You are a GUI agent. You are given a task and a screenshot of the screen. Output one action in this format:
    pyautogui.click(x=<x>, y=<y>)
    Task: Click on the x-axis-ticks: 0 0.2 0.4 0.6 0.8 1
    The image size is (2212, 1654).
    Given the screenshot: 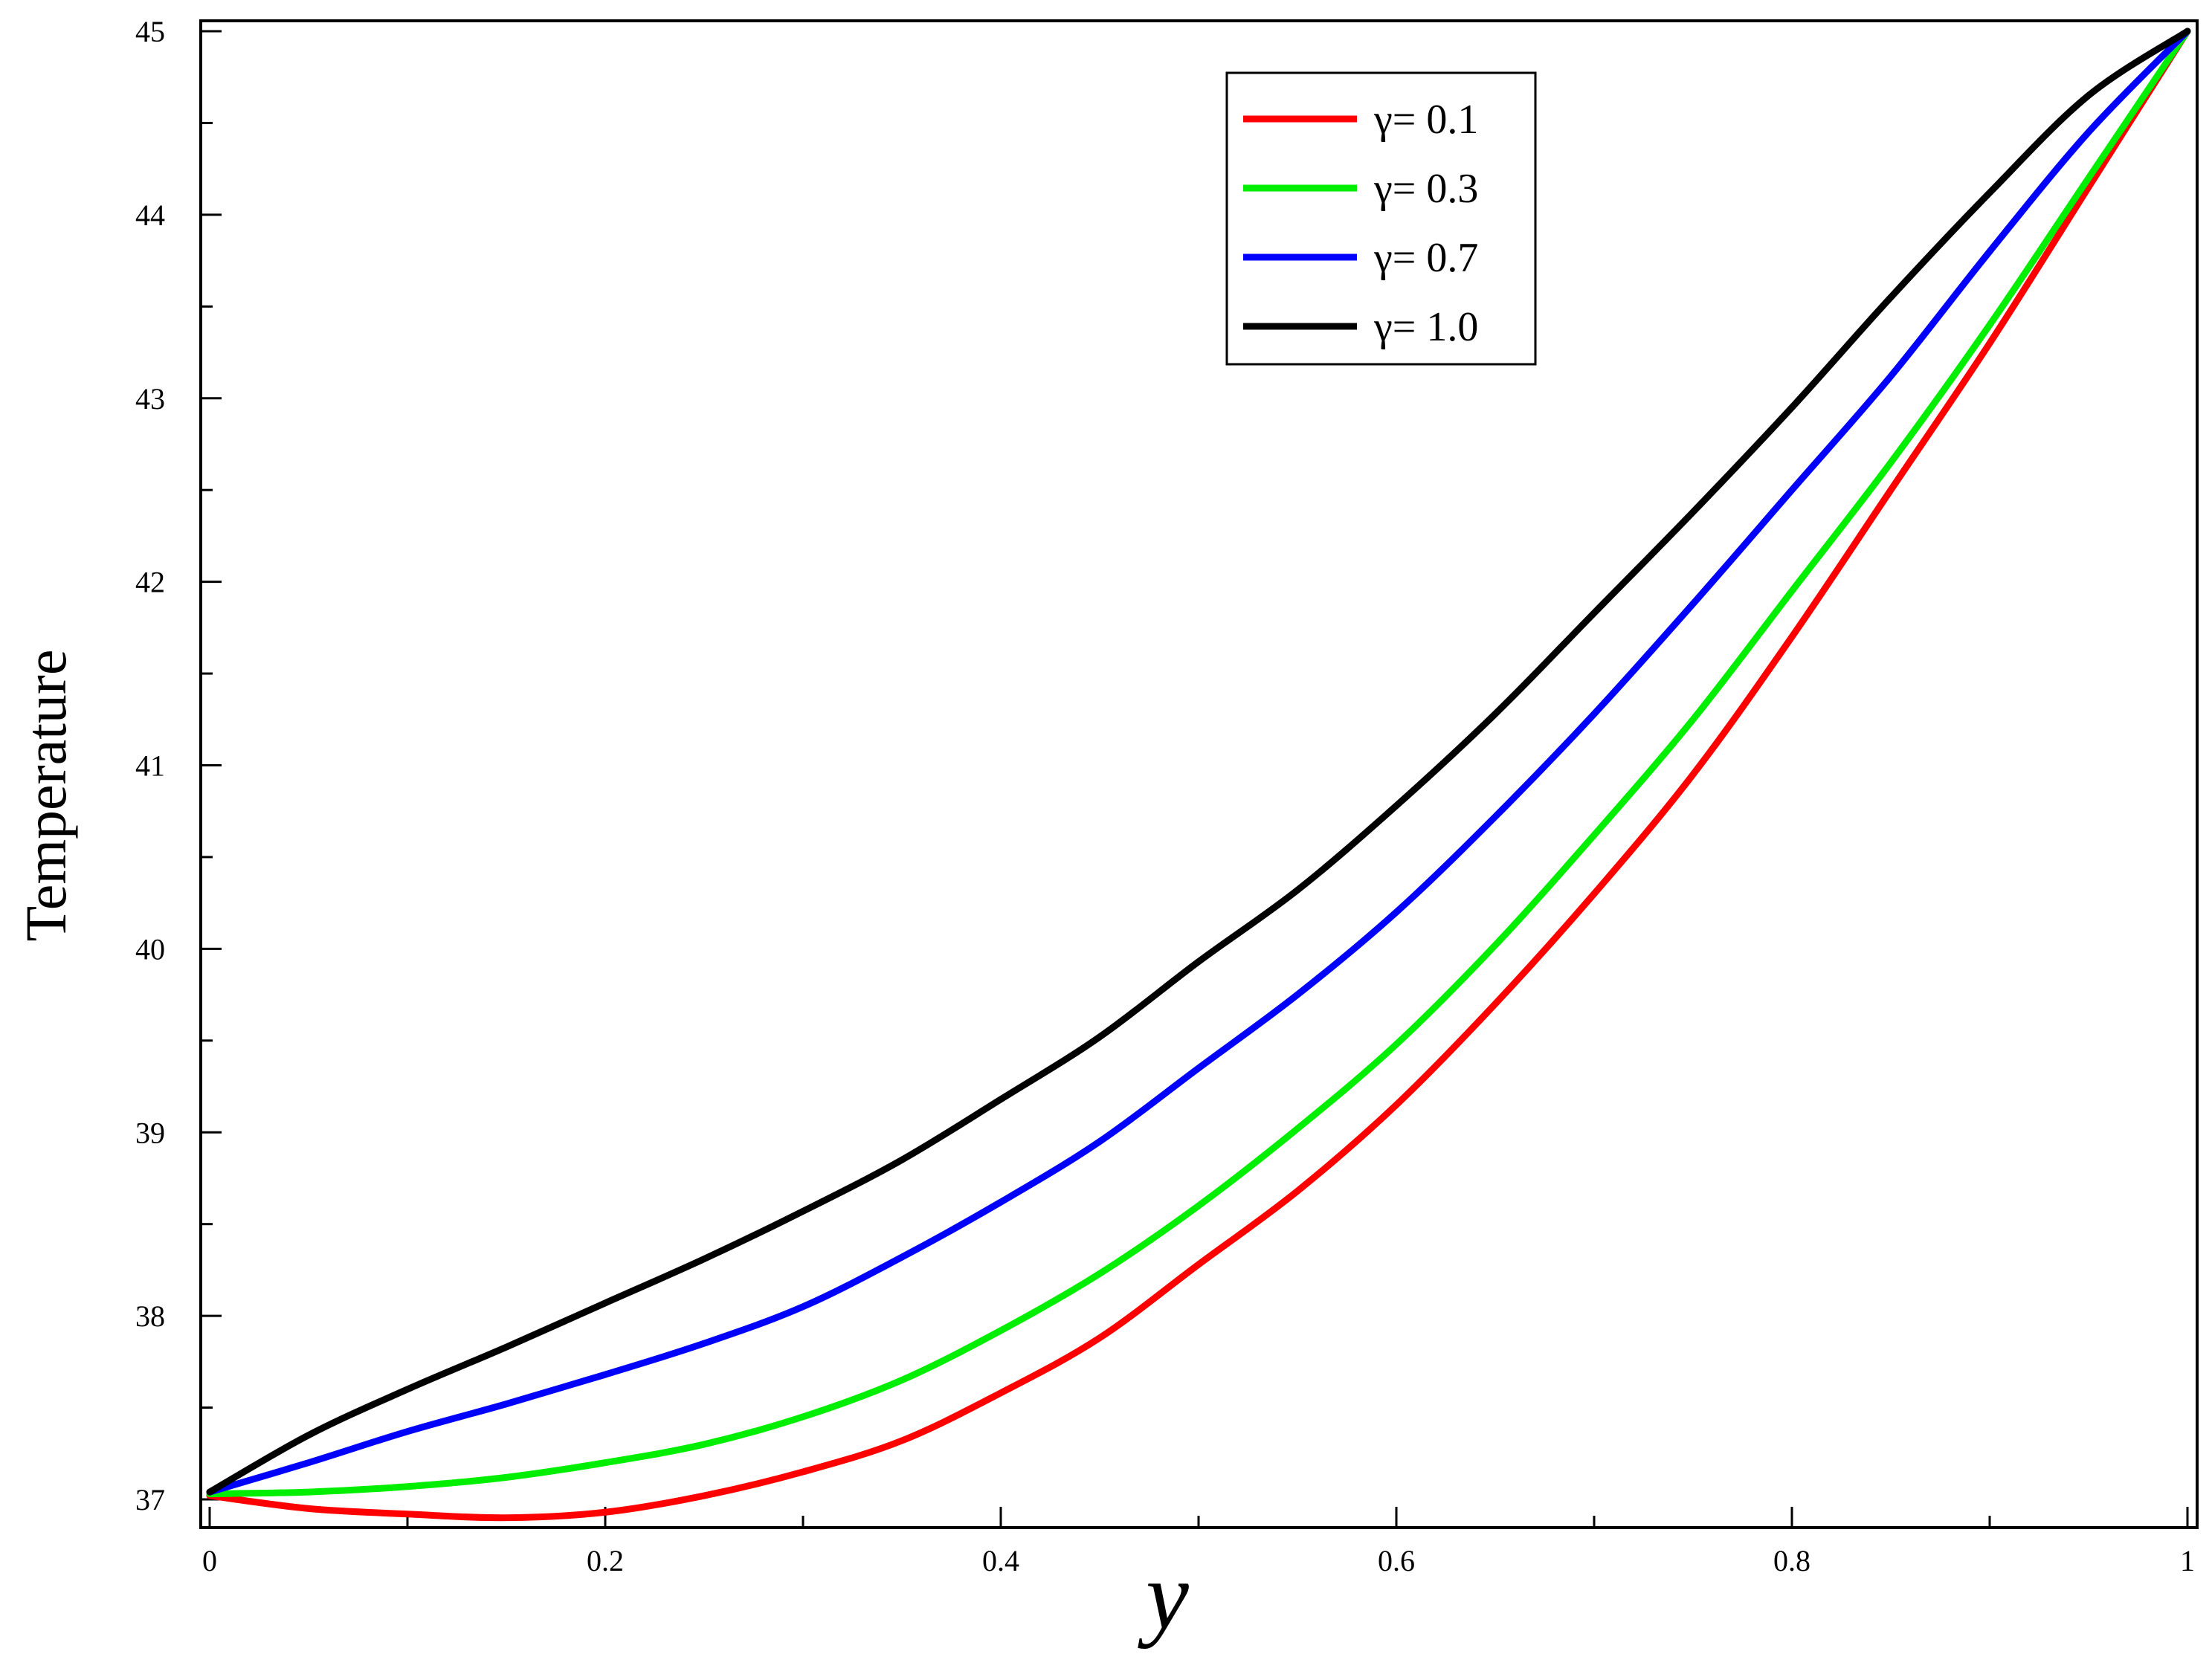 What is the action you would take?
    pyautogui.click(x=1199, y=1542)
    